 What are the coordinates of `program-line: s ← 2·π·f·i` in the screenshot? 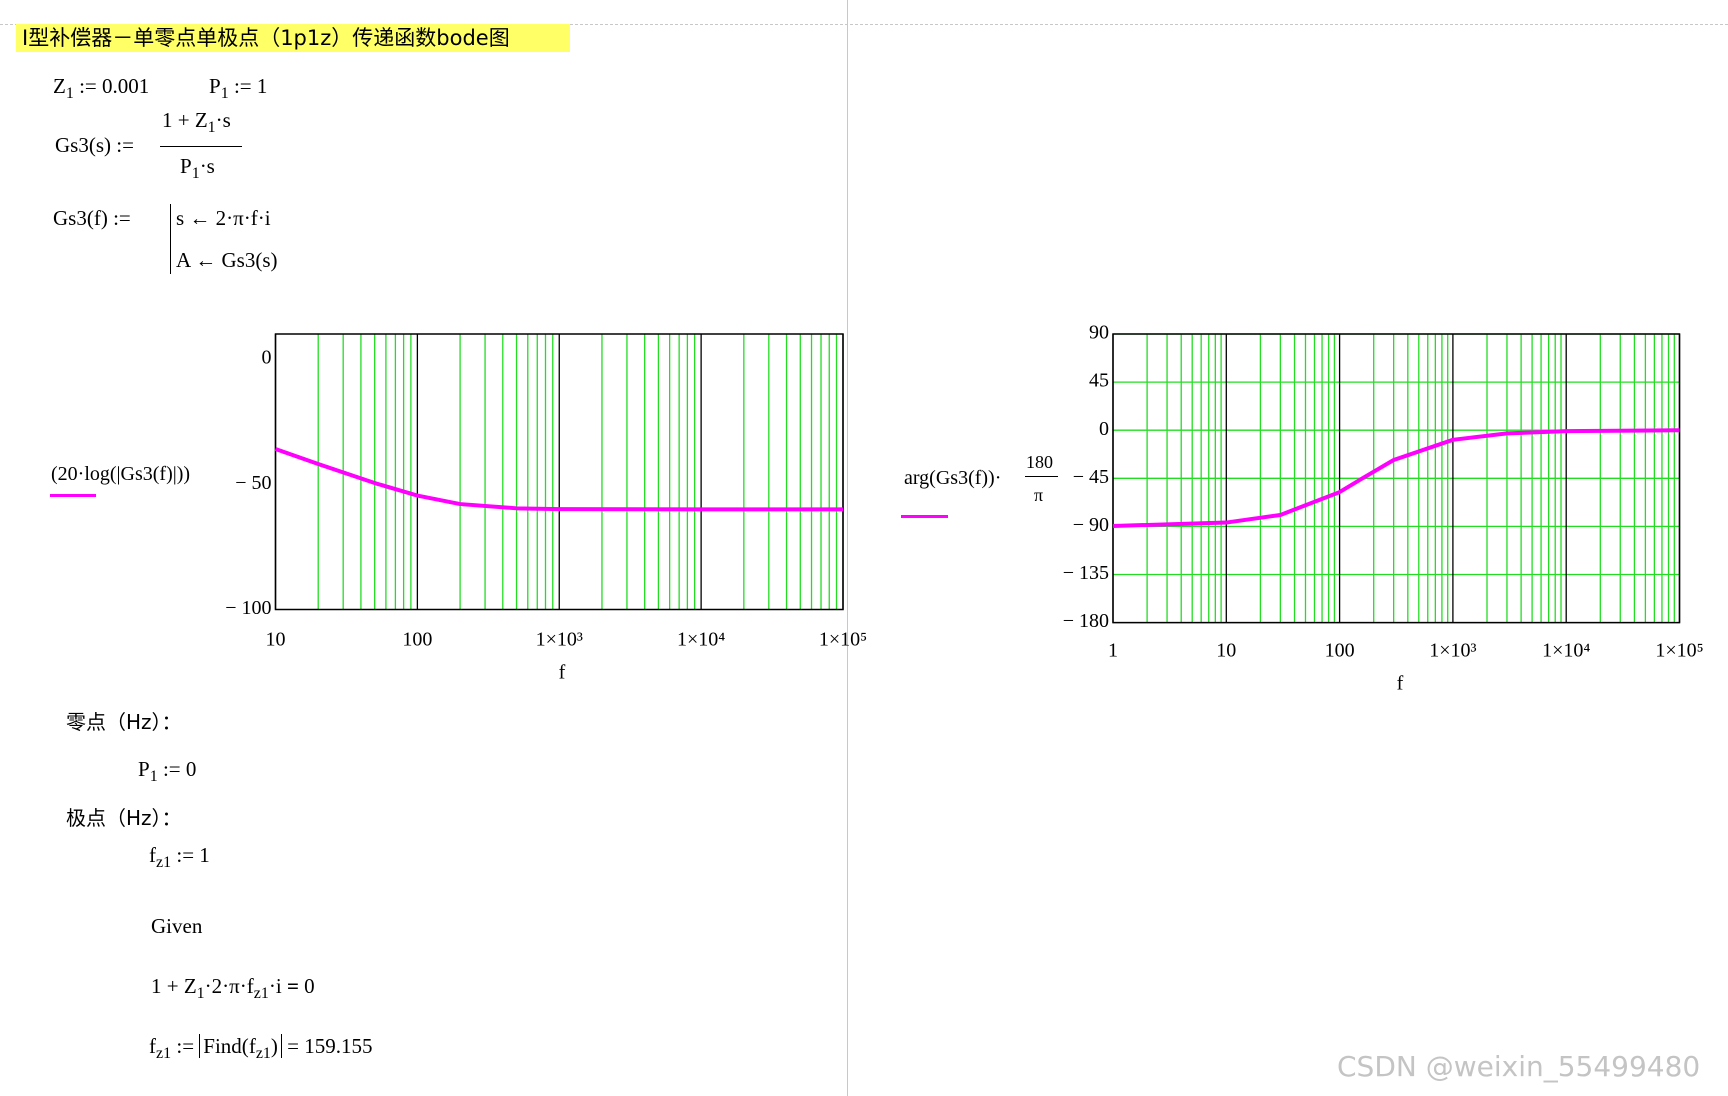 It's located at (223, 218).